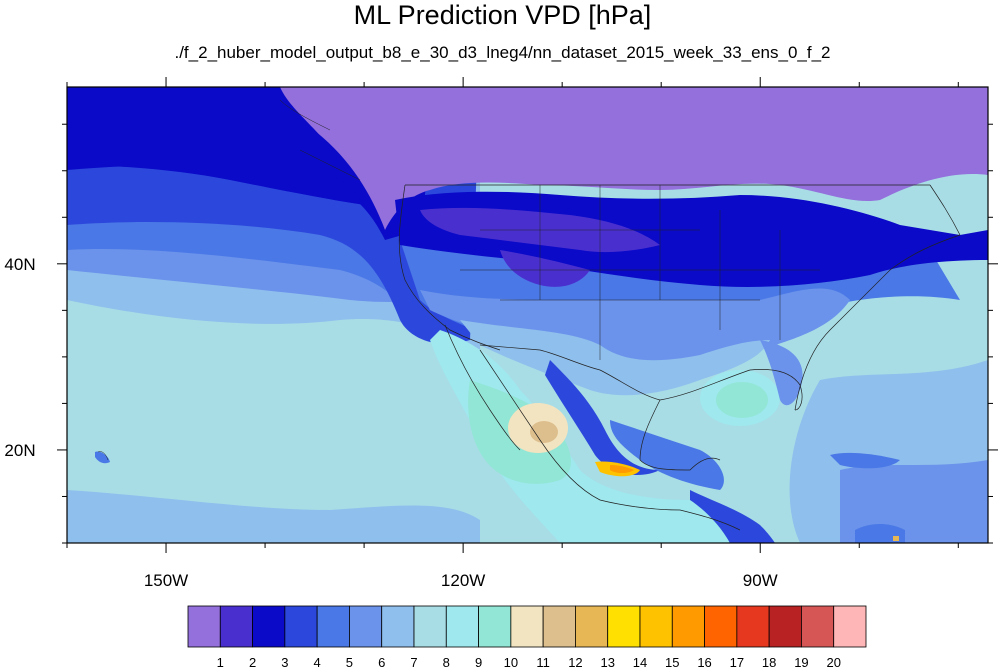 This screenshot has height=672, width=1005. Describe the element at coordinates (252, 662) in the screenshot. I see `colorbar-label: 2` at that location.